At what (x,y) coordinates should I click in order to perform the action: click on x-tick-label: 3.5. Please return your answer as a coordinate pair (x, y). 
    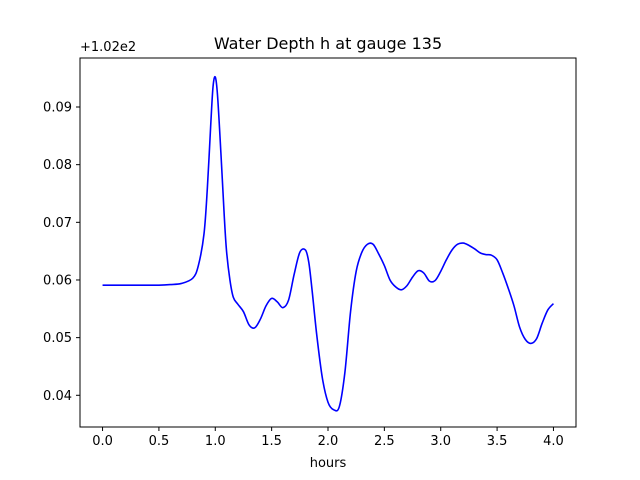
    Looking at the image, I should click on (497, 441).